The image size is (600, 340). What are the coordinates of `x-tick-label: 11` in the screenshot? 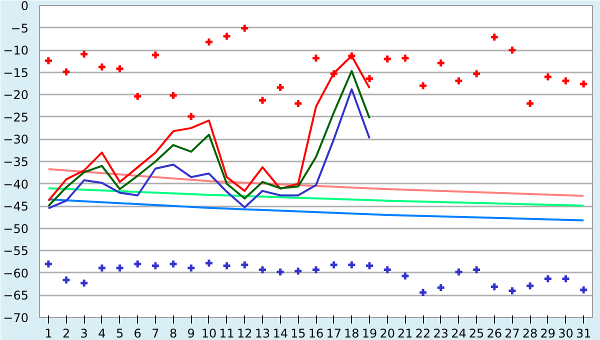 It's located at (226, 333).